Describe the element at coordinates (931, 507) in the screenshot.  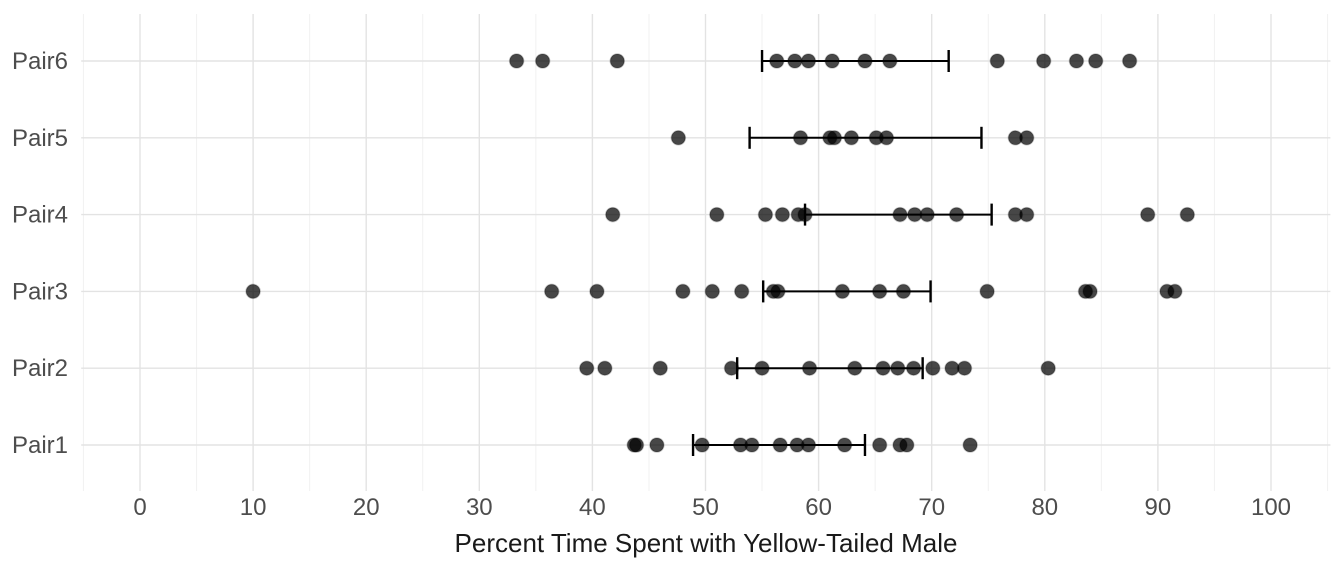
I see `x-axis-tick-label: 70` at that location.